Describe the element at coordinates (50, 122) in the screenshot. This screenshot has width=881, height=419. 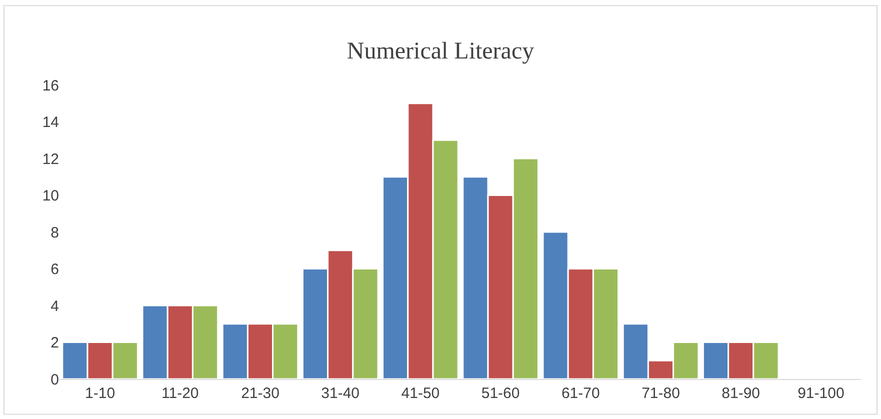
I see `y-tick-label: 14` at that location.